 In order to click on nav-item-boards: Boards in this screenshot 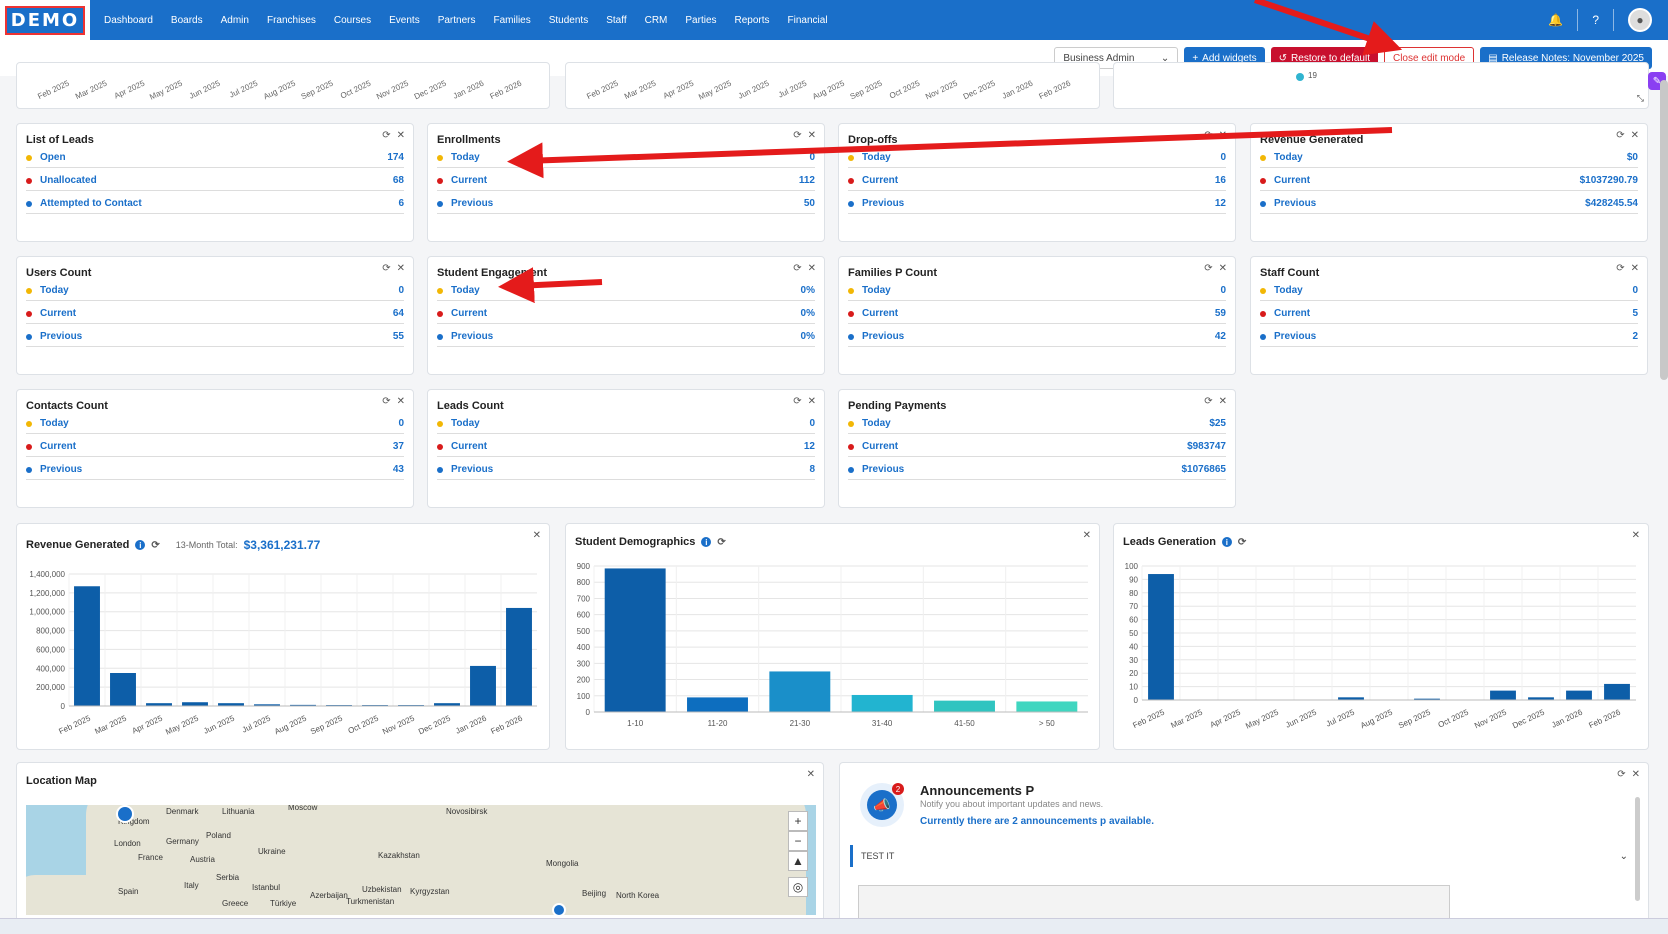, I will do `click(186, 20)`.